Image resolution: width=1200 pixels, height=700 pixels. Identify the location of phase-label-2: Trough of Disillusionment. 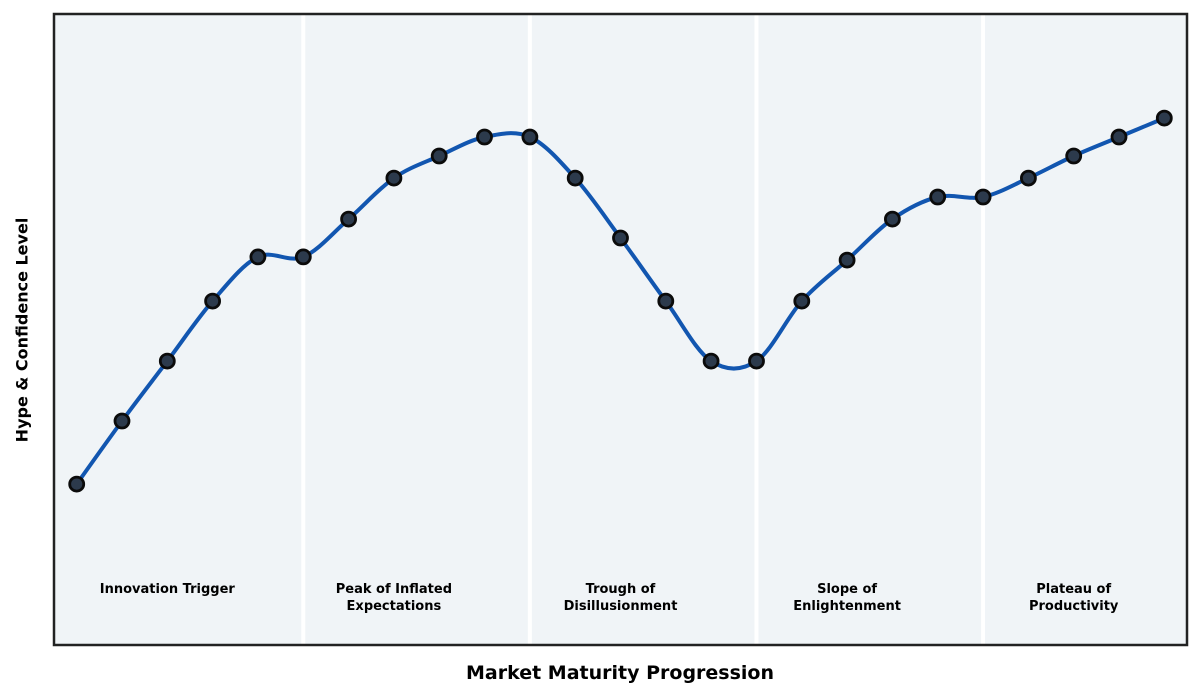
(620, 598).